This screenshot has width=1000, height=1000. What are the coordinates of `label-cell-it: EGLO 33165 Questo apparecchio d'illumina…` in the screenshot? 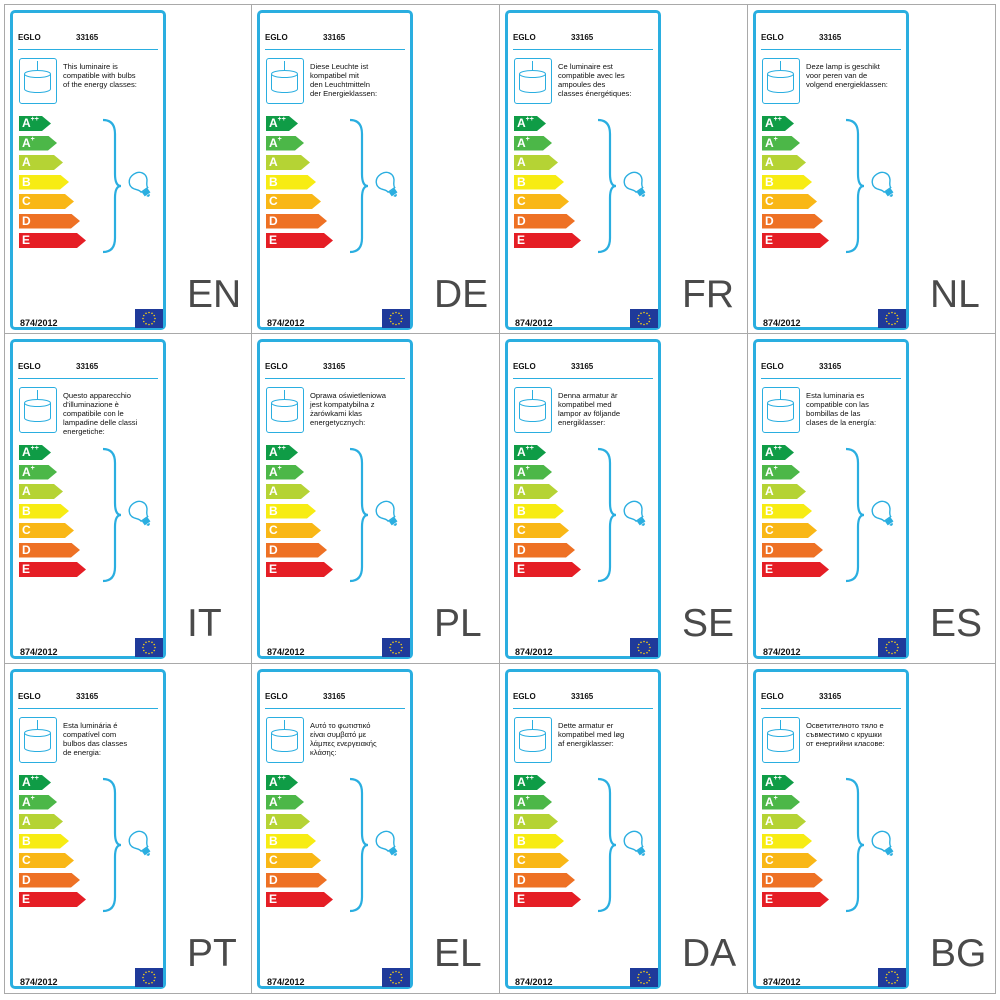 It's located at (128, 499).